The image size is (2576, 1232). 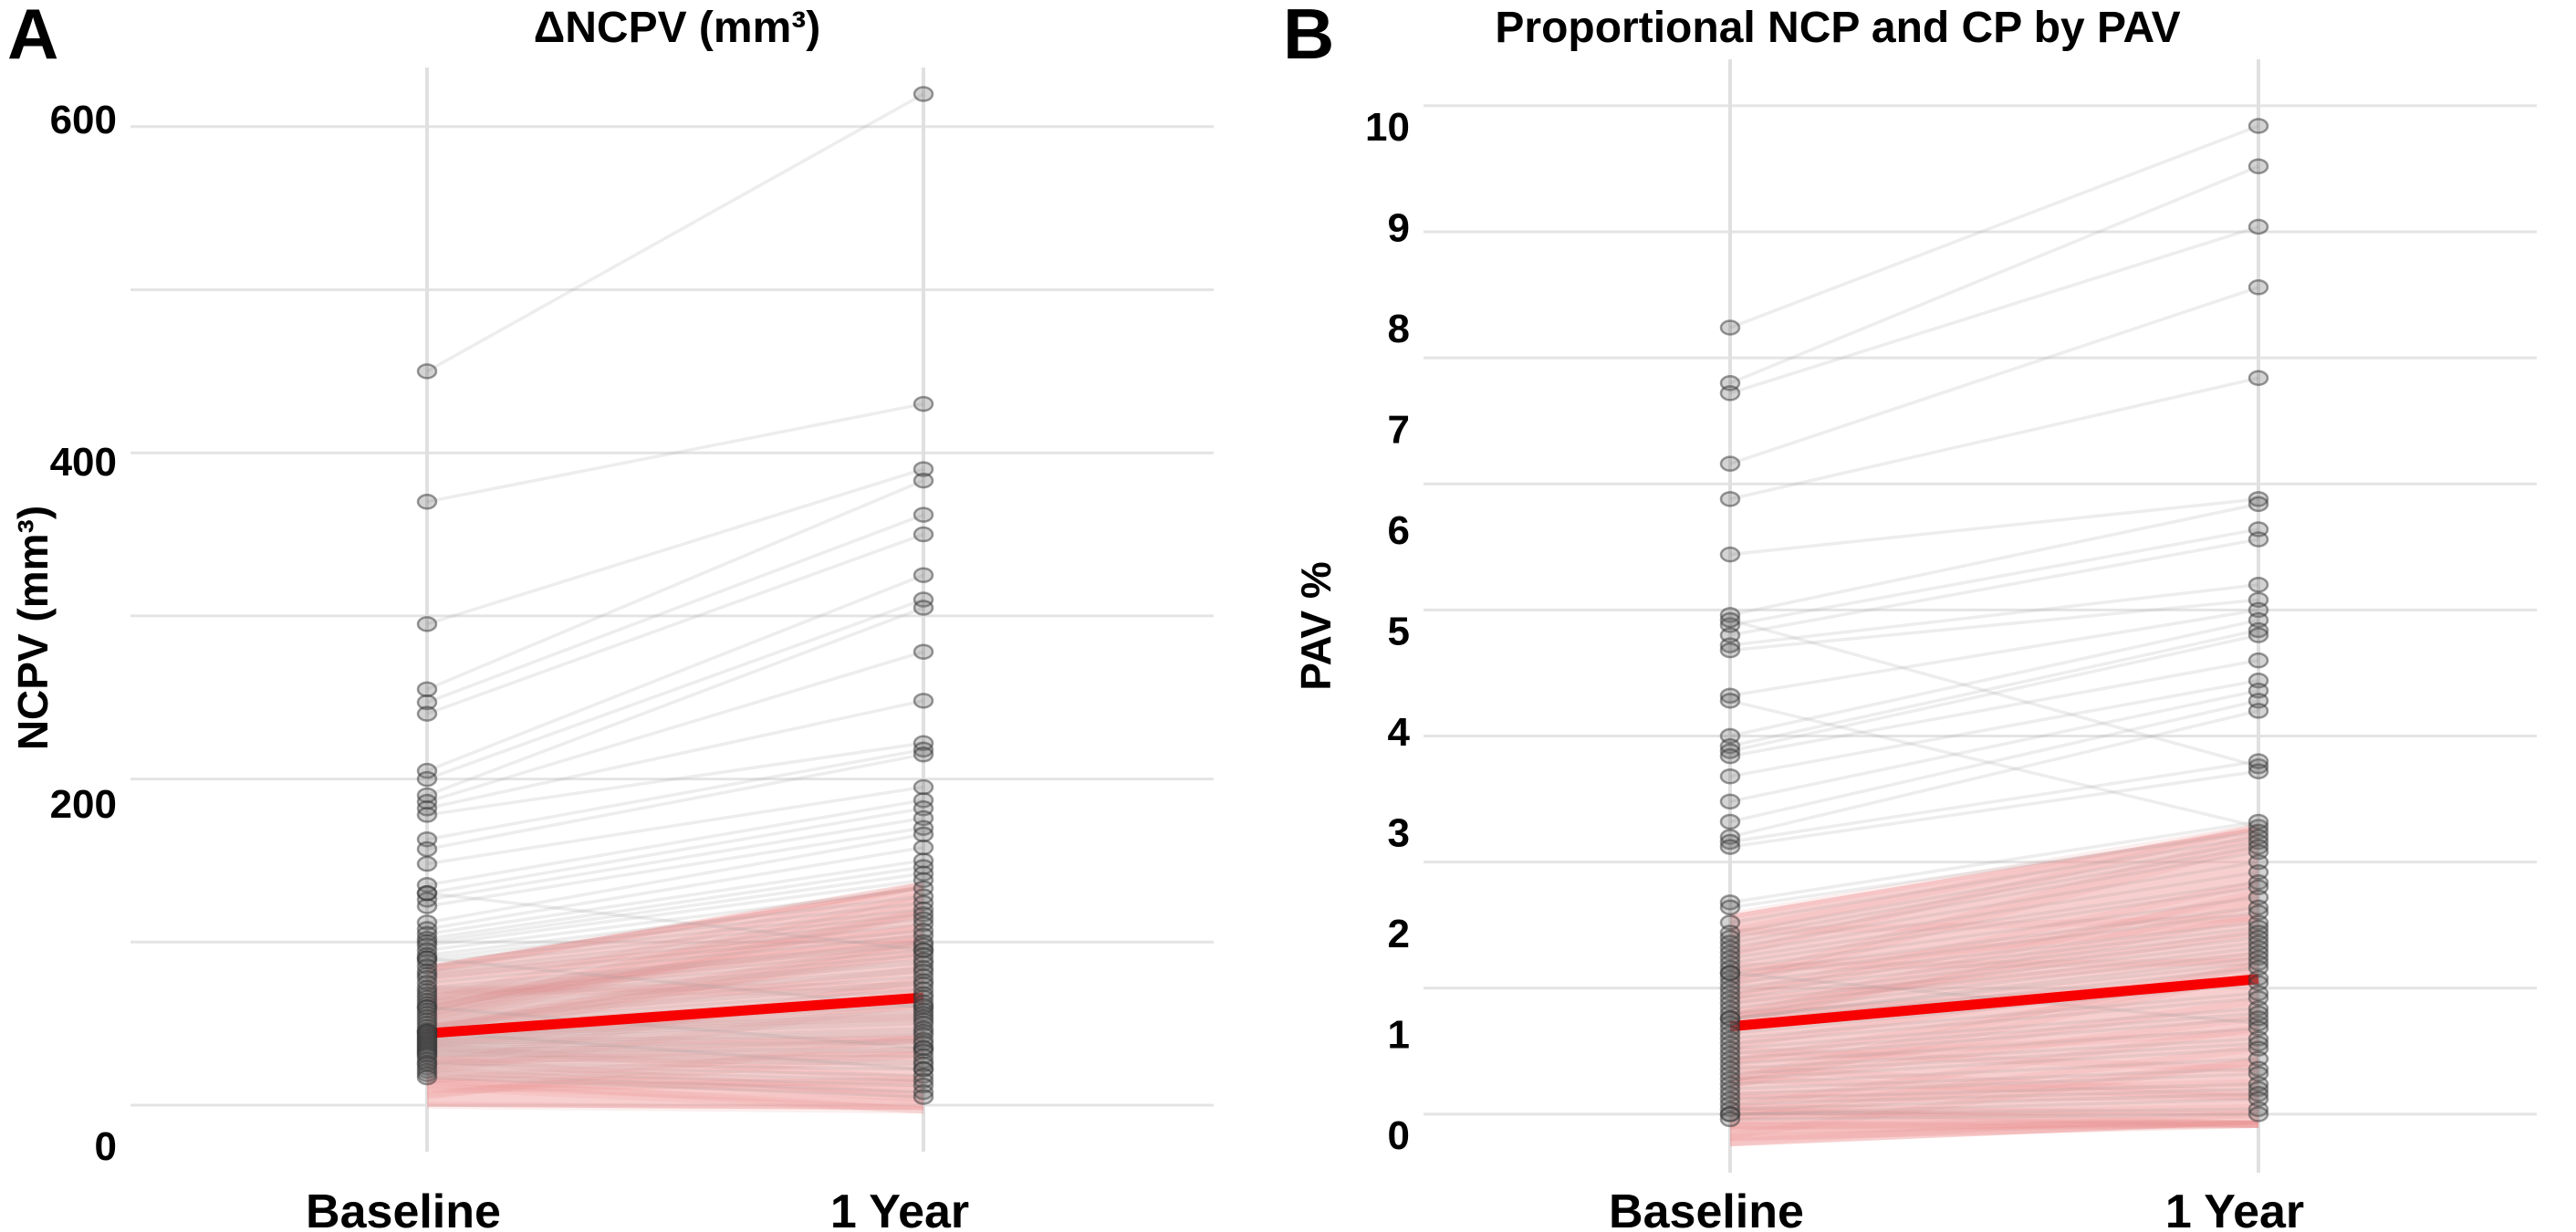 I want to click on trend-line, so click(x=675, y=1015).